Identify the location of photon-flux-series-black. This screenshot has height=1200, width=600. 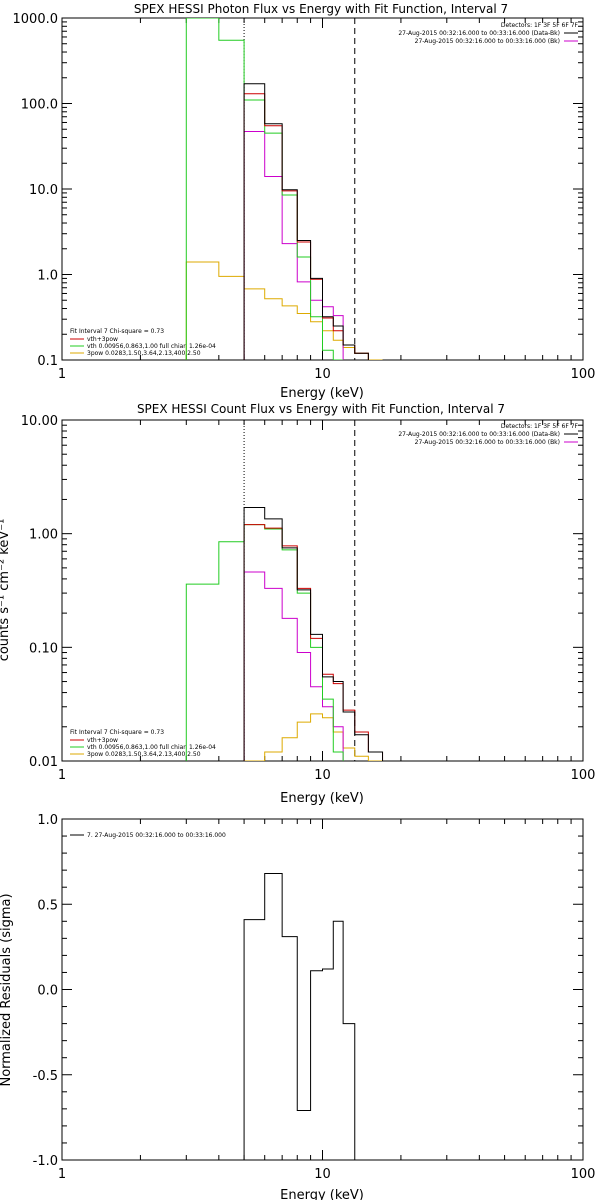
(306, 221).